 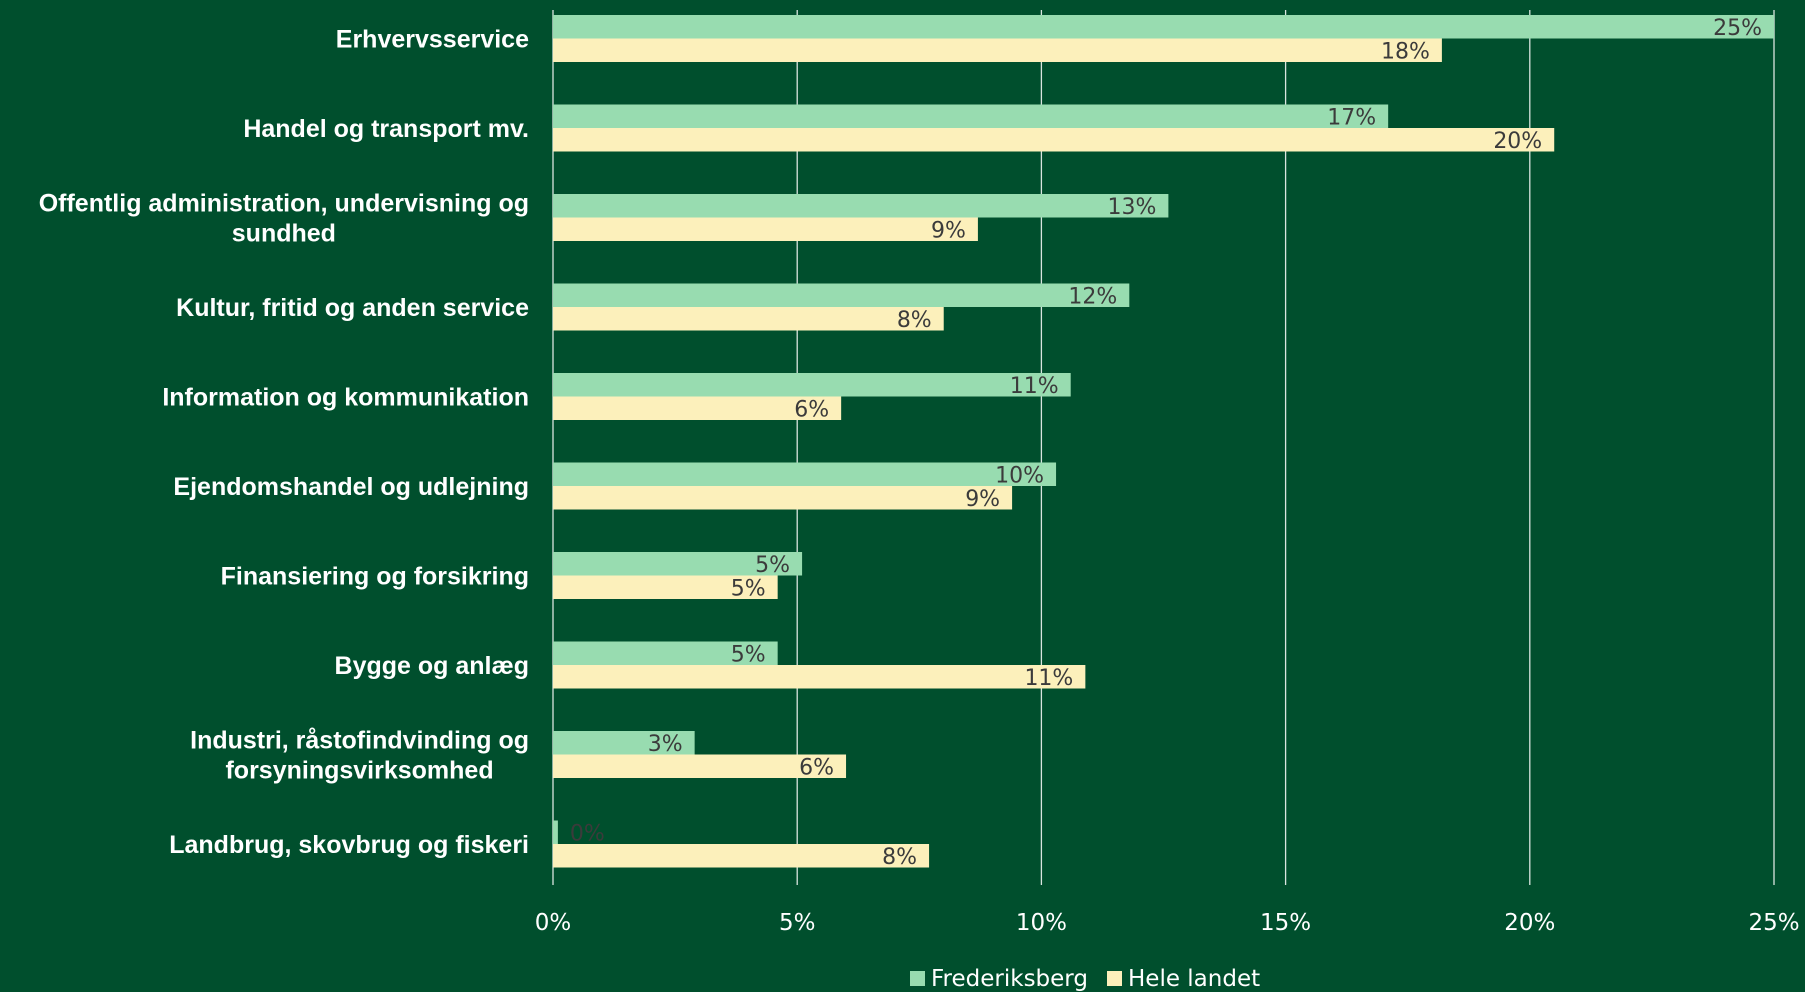 I want to click on category-label: Finansiering og forsikring, so click(x=375, y=577).